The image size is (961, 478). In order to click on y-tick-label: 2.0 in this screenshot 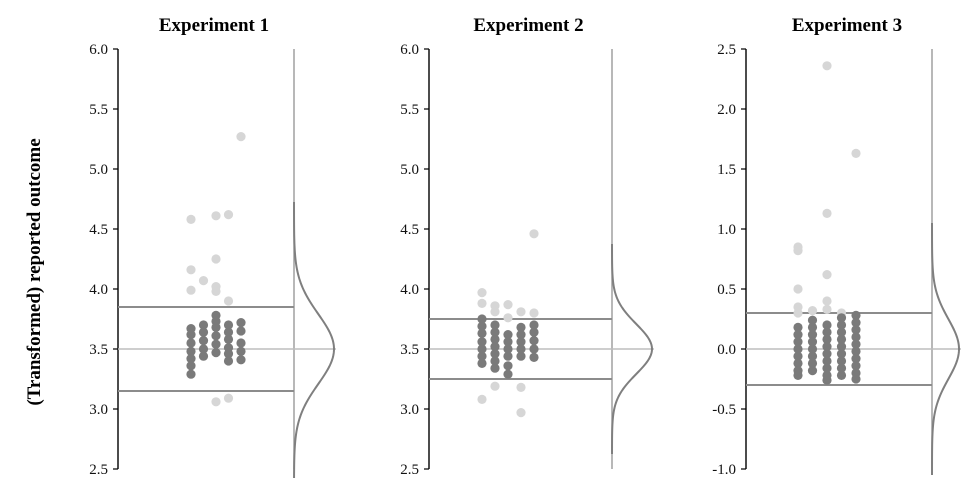, I will do `click(726, 110)`.